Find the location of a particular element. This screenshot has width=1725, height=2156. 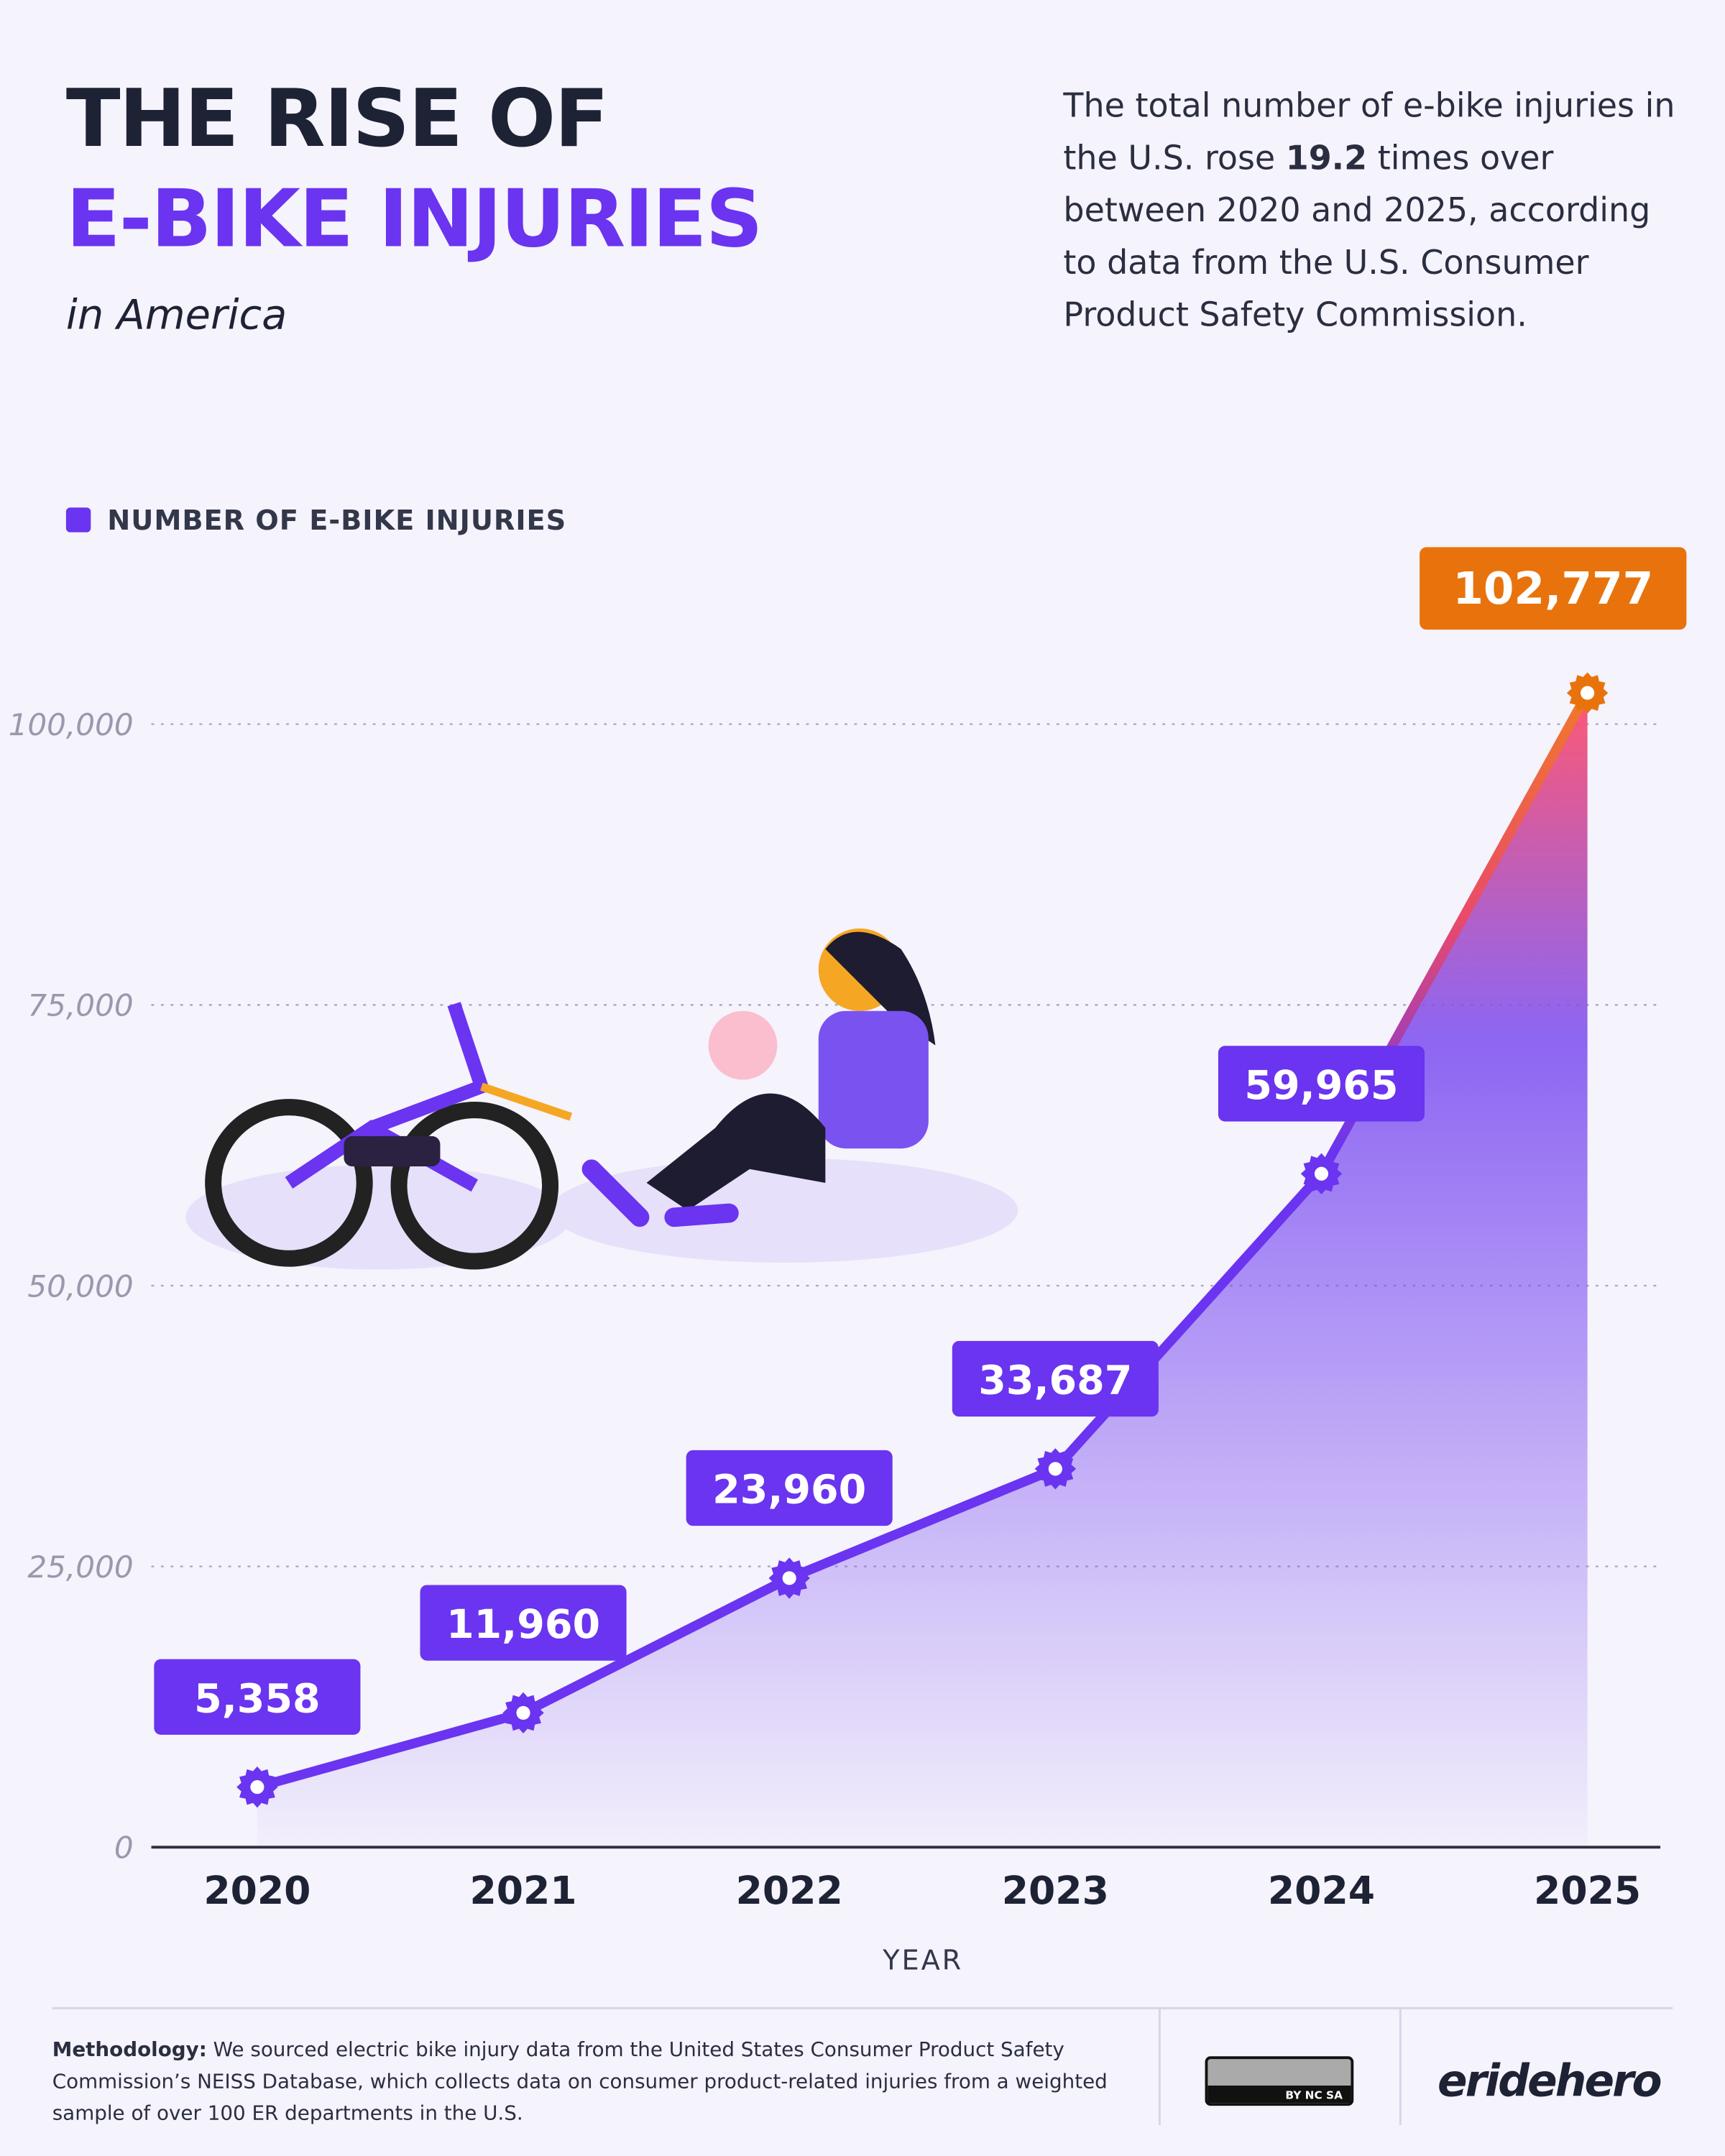

x-tick-label: 2020 is located at coordinates (256, 1891).